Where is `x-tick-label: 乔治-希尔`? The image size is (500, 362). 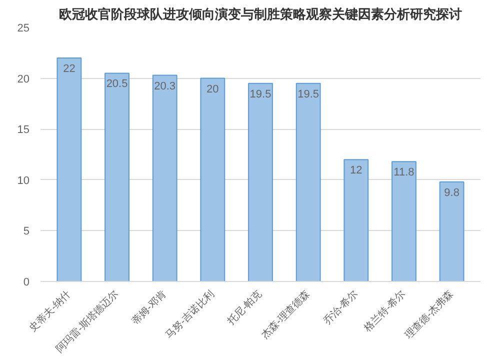
x-tick-label: 乔治-希尔 is located at coordinates (340, 308).